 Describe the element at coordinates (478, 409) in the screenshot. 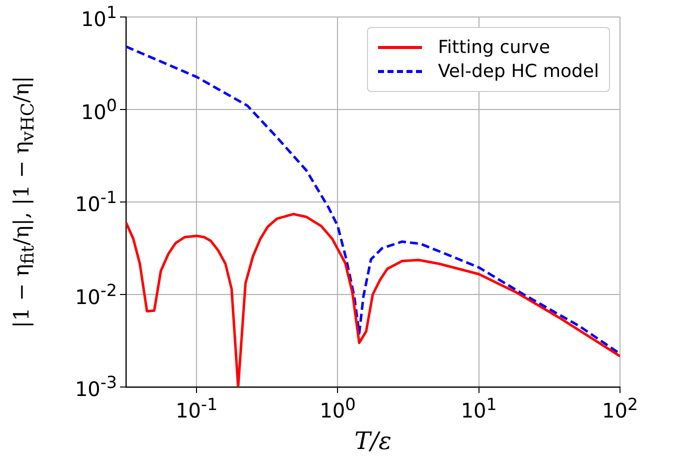

I see `x-tick-label: 10$^{1}$` at that location.